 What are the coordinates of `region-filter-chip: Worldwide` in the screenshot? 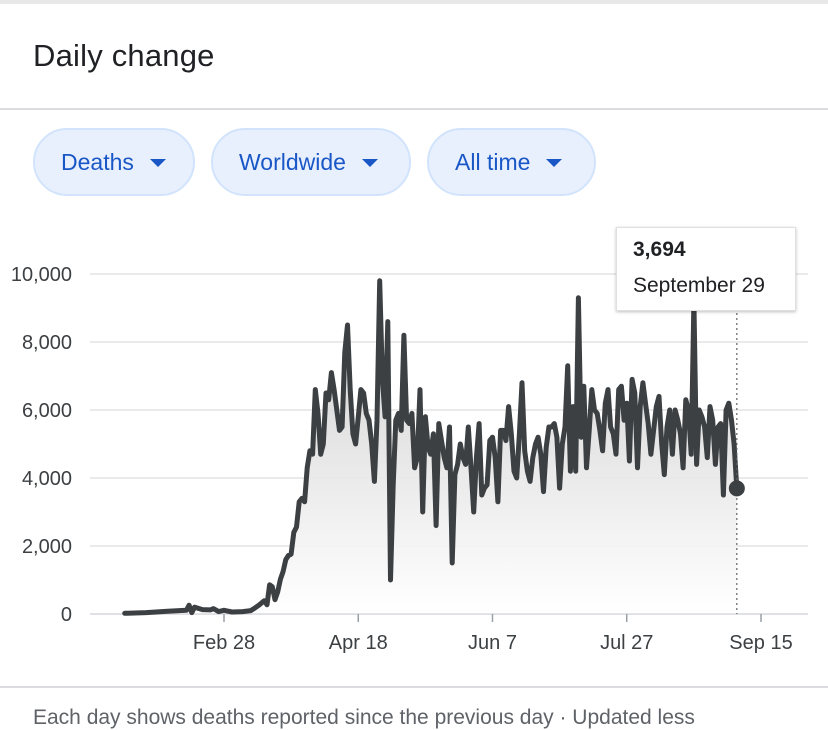 It's located at (311, 162).